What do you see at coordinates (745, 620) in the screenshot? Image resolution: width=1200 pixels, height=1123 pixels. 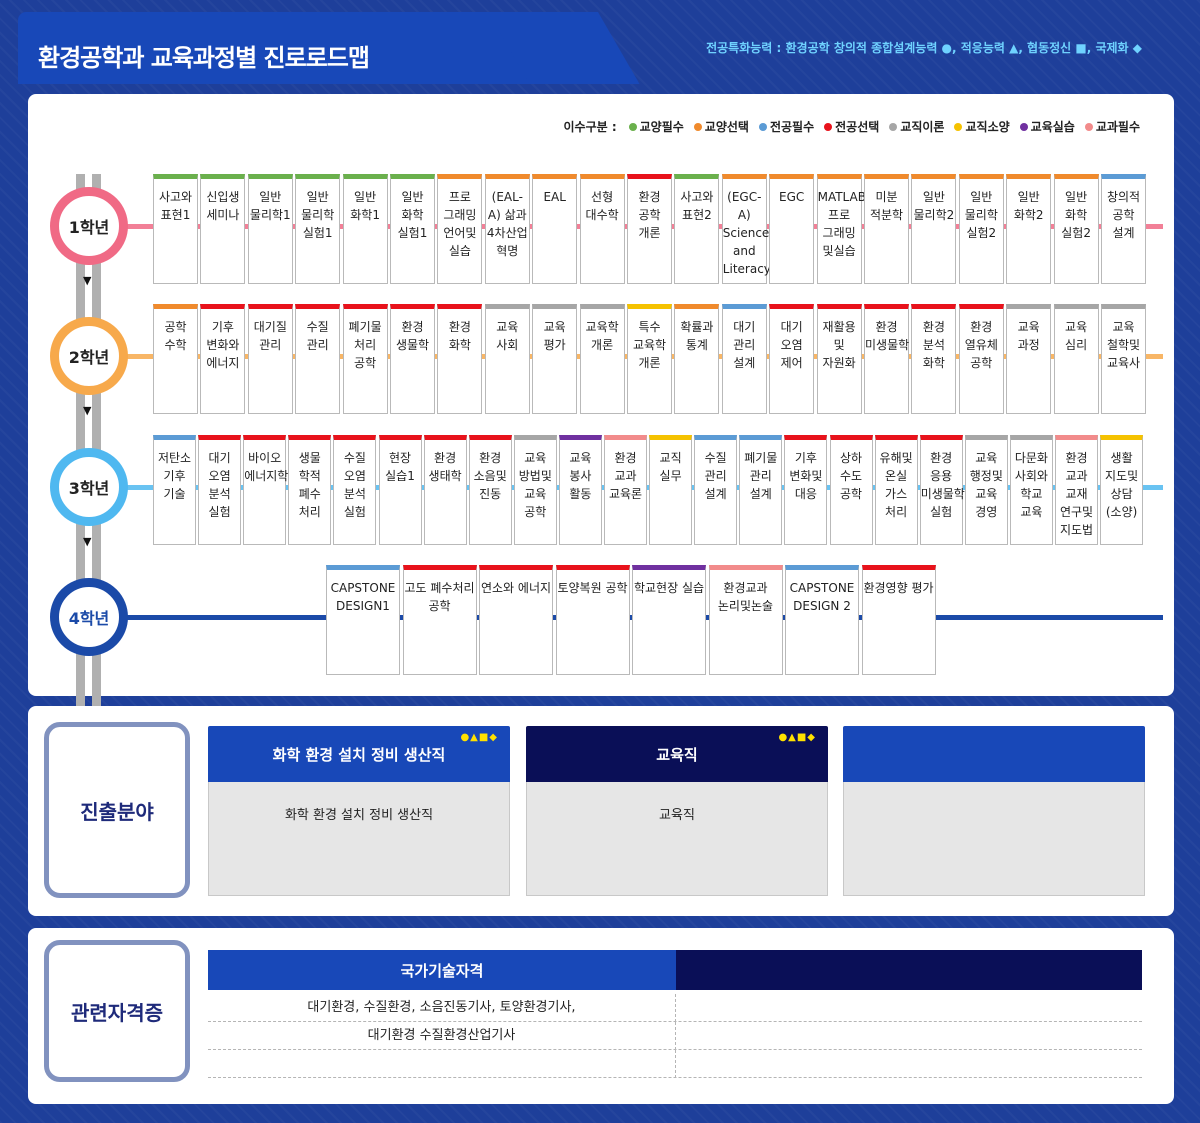 I see `course-box: 환경교과 논리및논술` at bounding box center [745, 620].